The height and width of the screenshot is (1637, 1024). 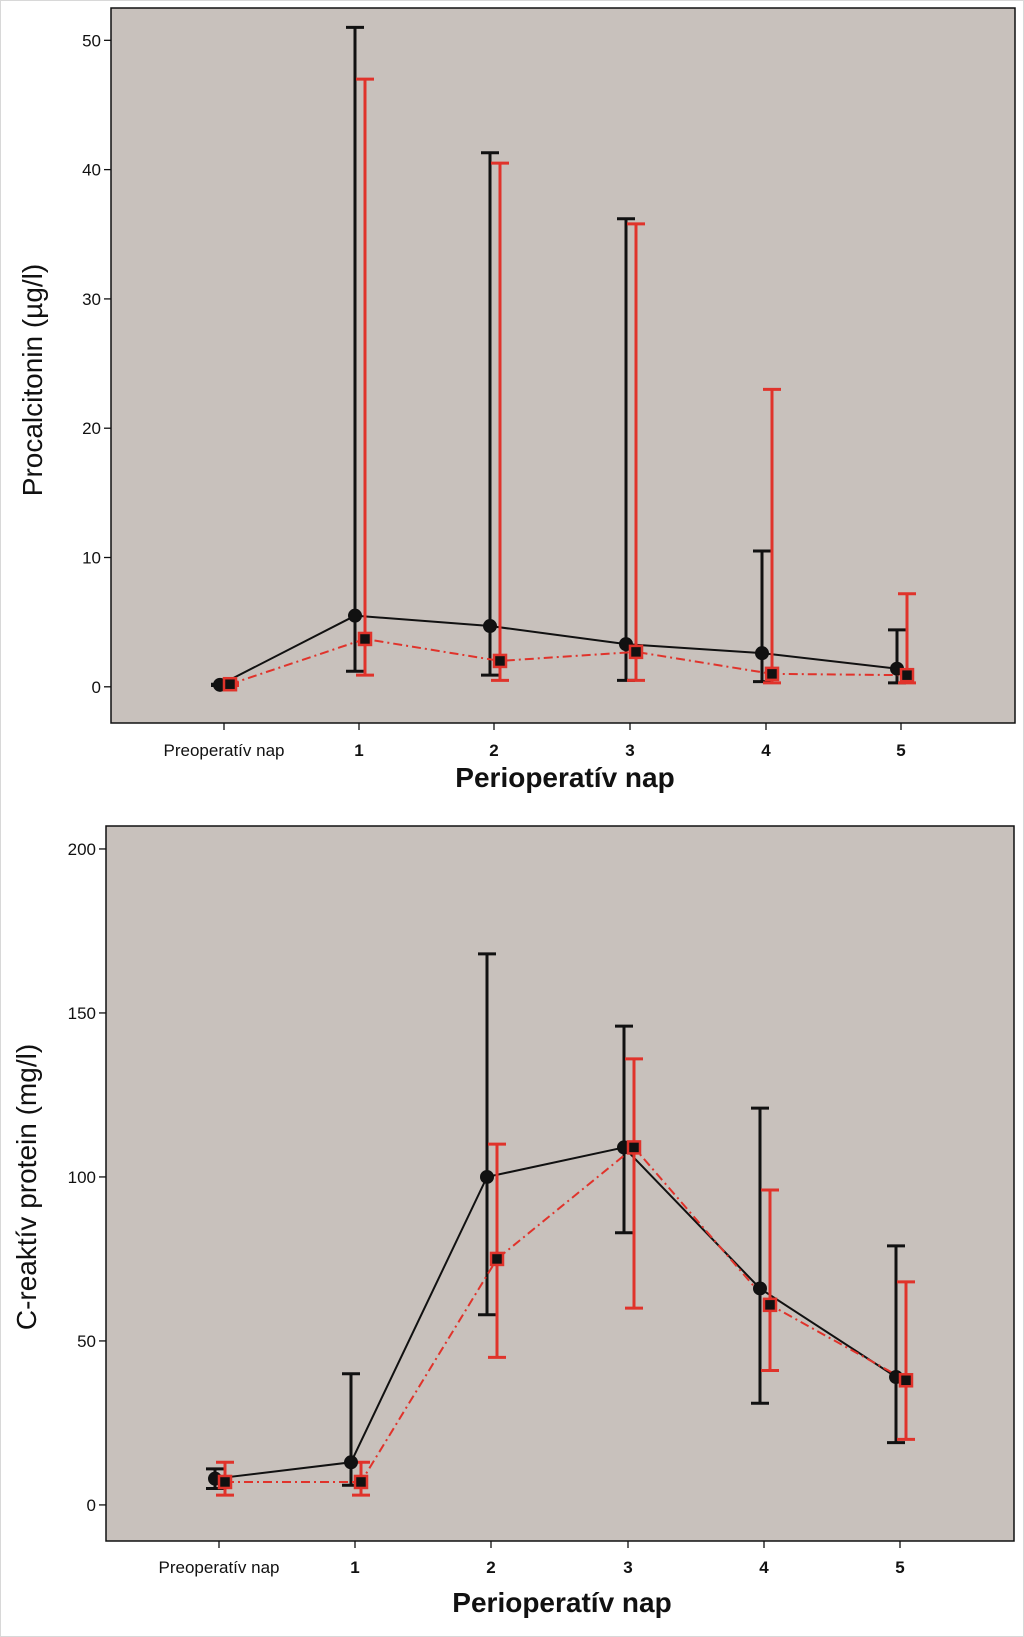 I want to click on y-tick-label: 30, so click(x=91, y=299).